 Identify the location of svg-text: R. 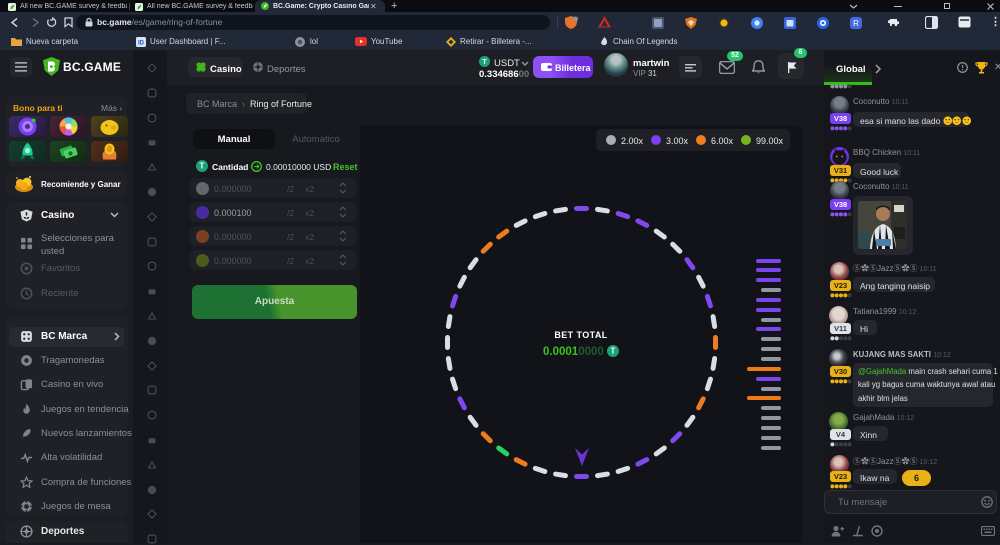
(856, 23).